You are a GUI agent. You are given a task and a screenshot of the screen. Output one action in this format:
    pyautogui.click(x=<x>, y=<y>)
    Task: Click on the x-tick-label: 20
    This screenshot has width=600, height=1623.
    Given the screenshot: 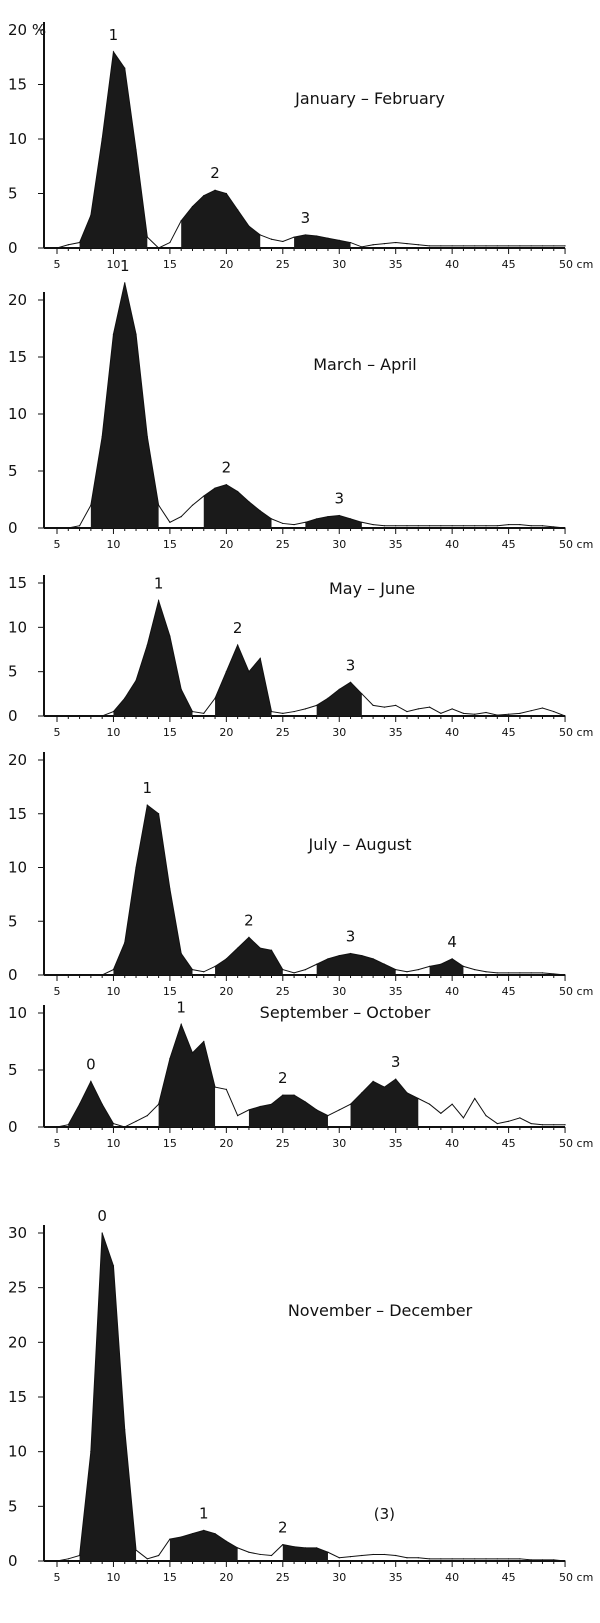 What is the action you would take?
    pyautogui.click(x=226, y=732)
    